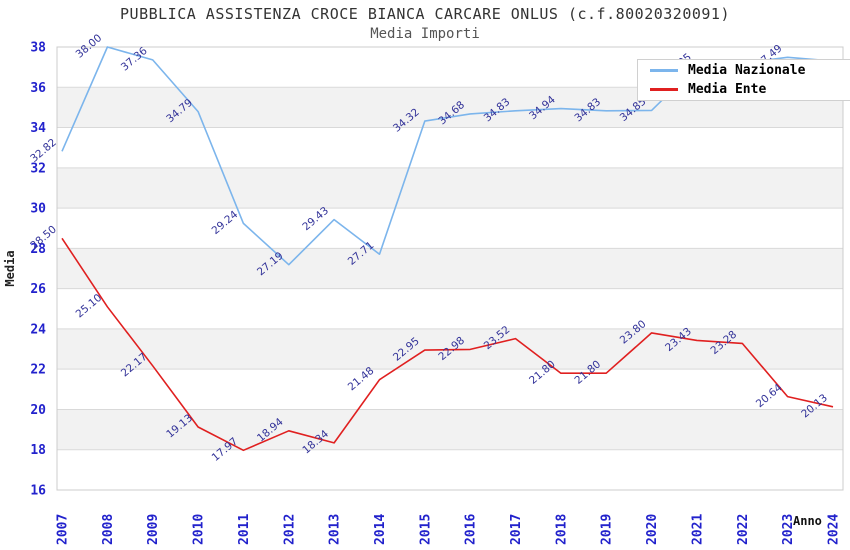 This screenshot has width=850, height=550. I want to click on y-tick-label: 30, so click(38, 209).